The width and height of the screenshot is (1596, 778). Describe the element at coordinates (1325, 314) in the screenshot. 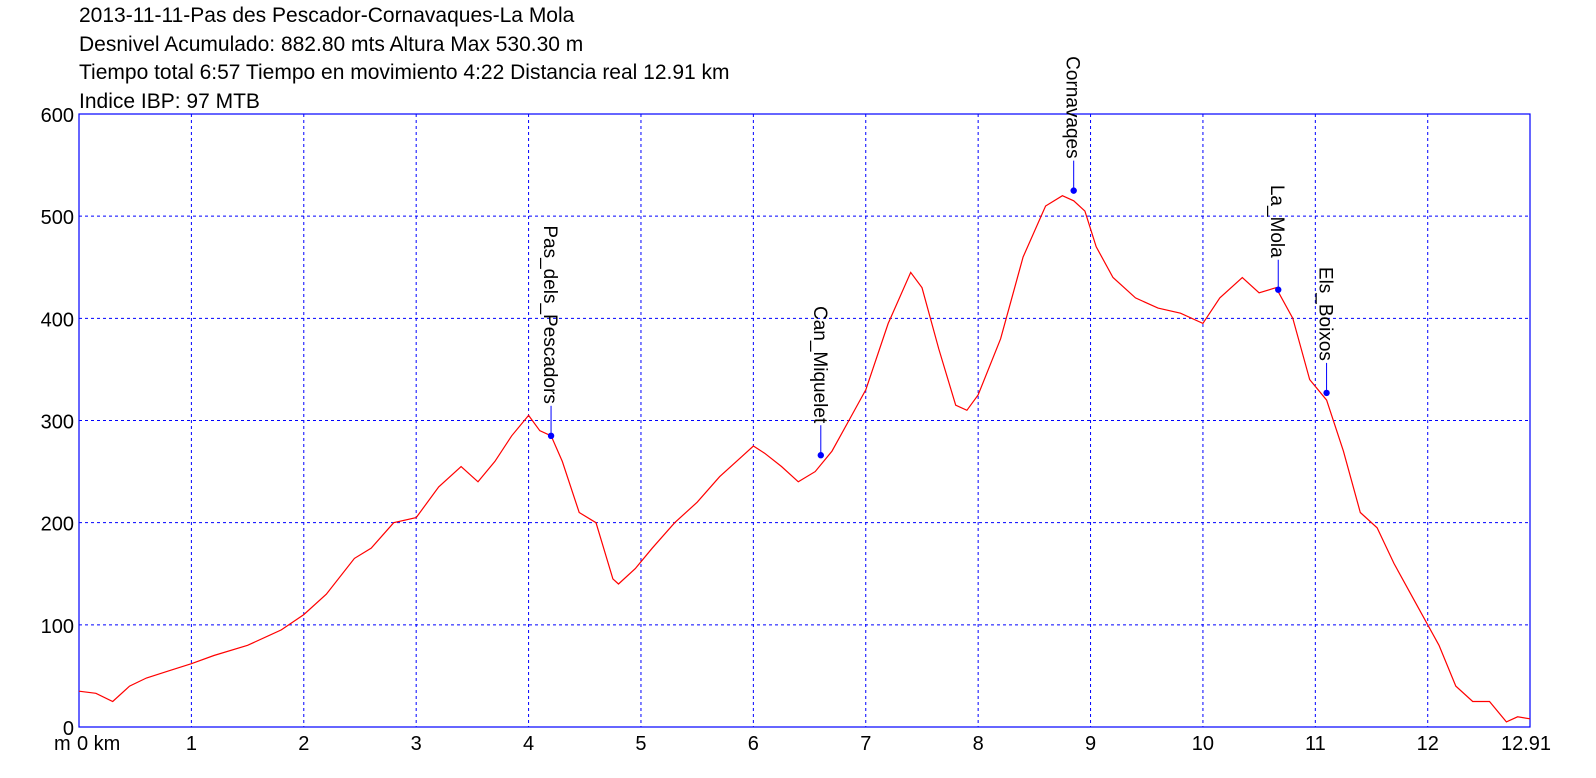

I see `waypoint-label: Els_Boixos` at that location.